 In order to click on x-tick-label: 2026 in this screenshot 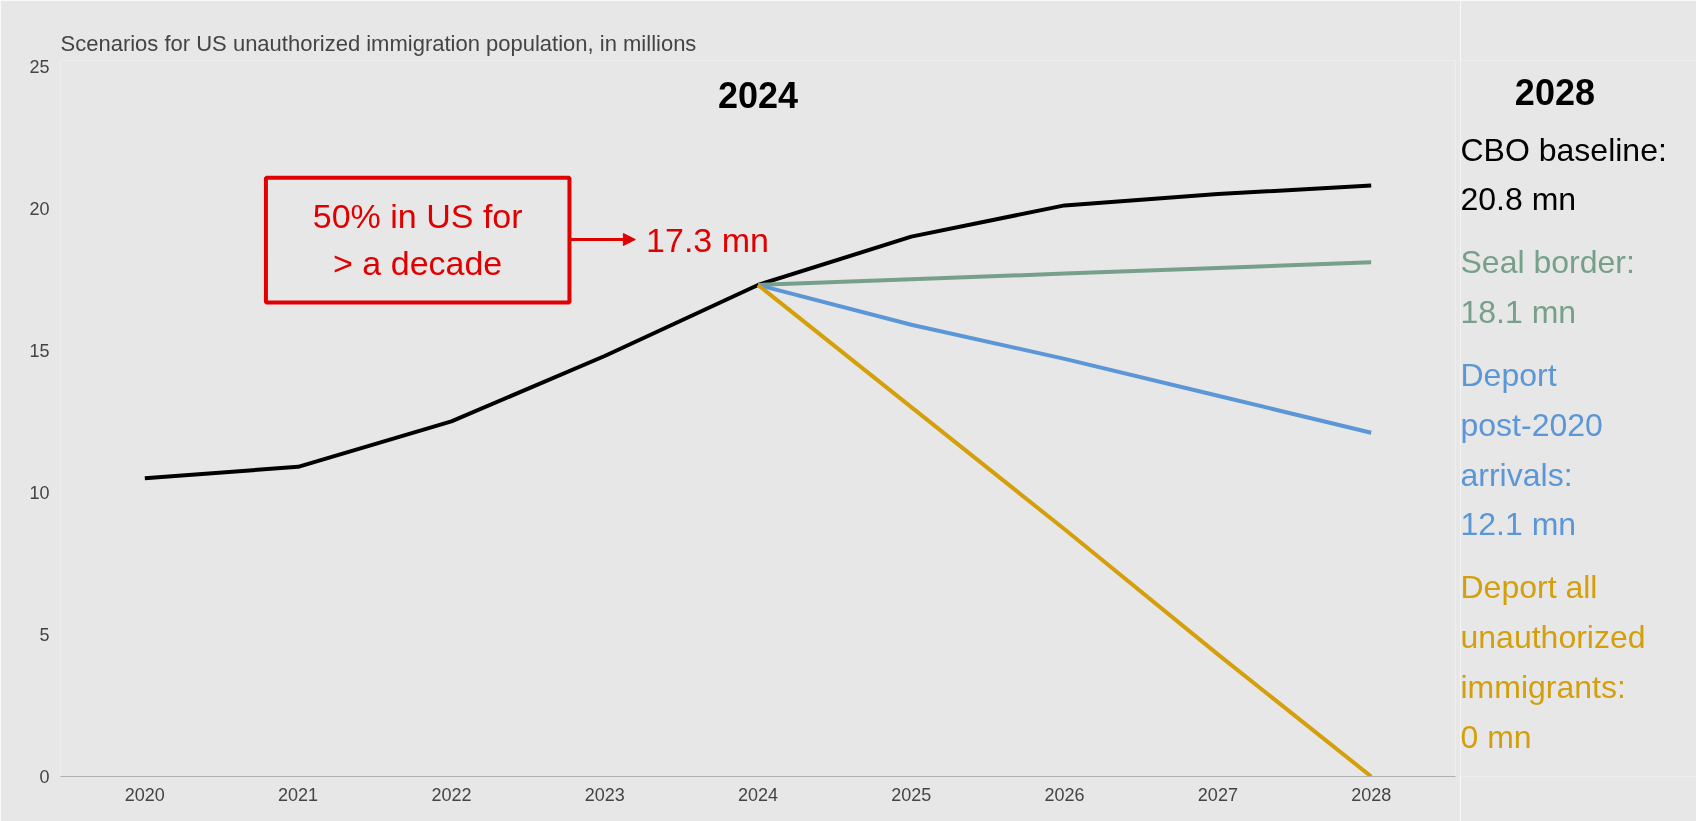, I will do `click(1064, 794)`.